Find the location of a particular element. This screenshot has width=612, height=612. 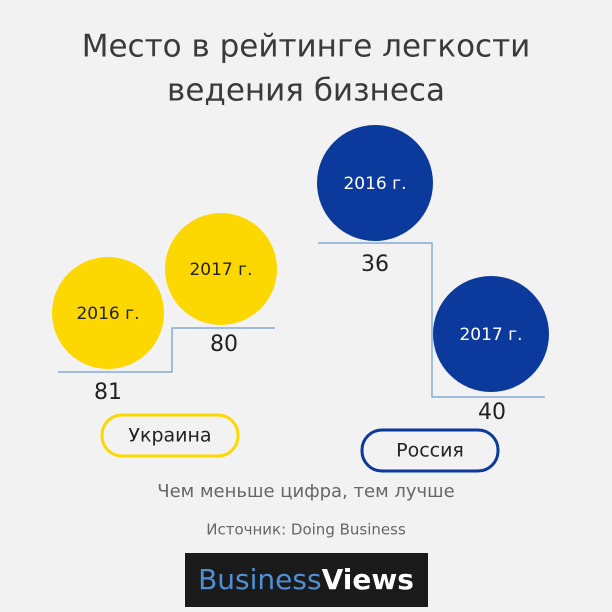

title-line: ведения бизнеса is located at coordinates (306, 91).